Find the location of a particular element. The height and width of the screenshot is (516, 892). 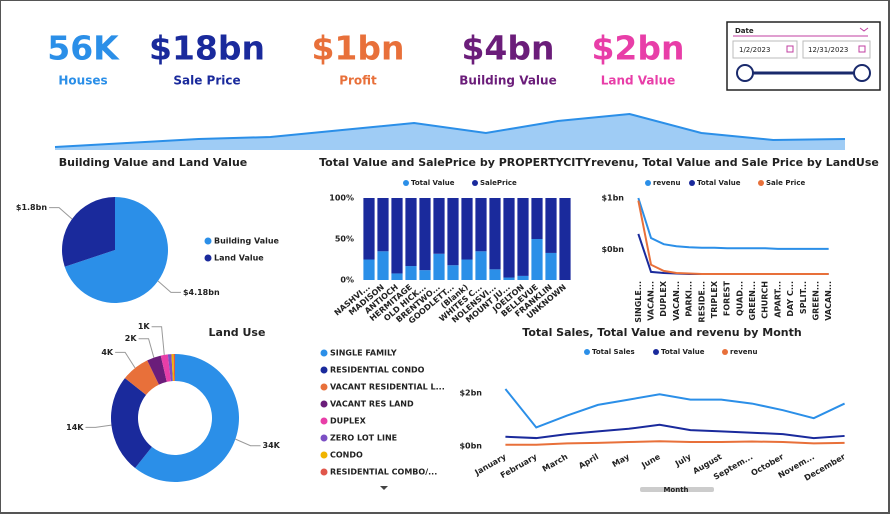

area-line is located at coordinates (450, 130).